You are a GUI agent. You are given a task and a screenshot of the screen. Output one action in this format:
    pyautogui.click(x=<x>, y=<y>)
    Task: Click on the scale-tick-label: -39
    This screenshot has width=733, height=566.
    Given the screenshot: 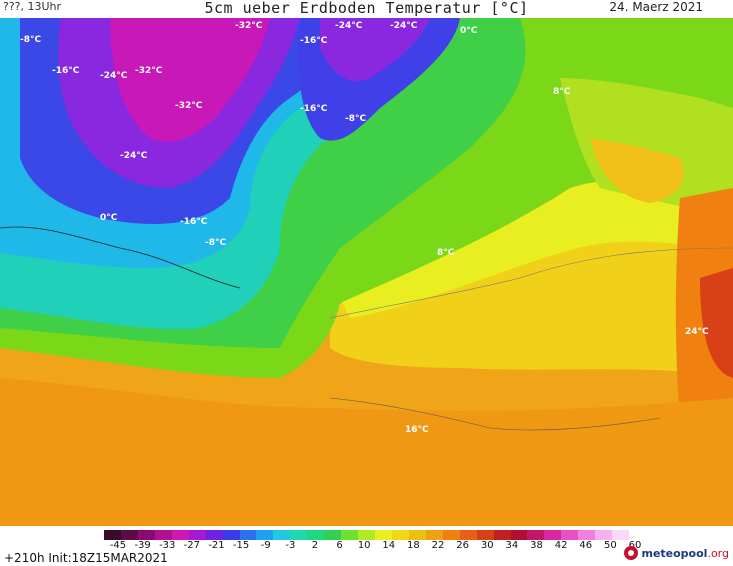 What is the action you would take?
    pyautogui.click(x=142, y=545)
    